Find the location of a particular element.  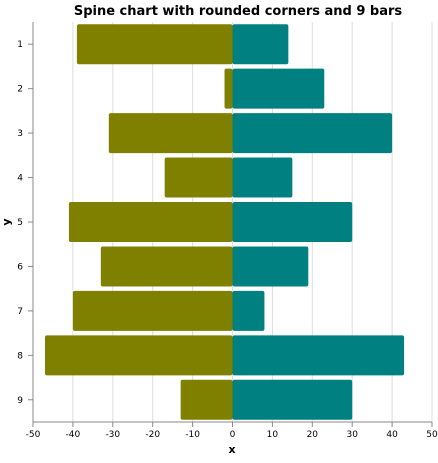

x-tick-label: 30 is located at coordinates (352, 435).